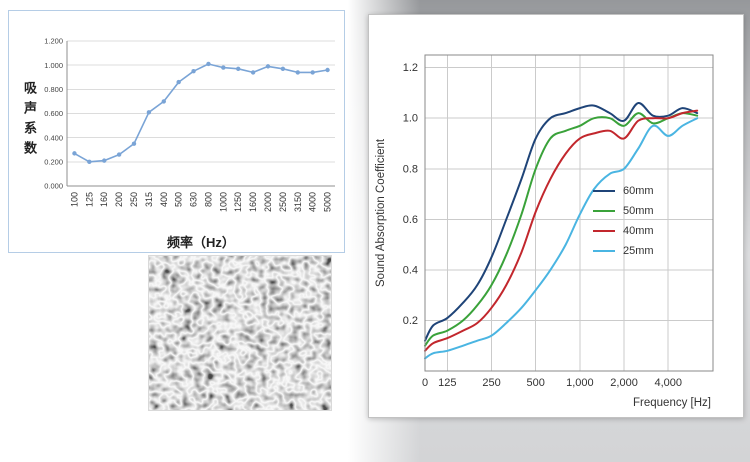 The image size is (750, 462). I want to click on right-chart-y-axis-title: Sound Absorption Coefficient, so click(381, 213).